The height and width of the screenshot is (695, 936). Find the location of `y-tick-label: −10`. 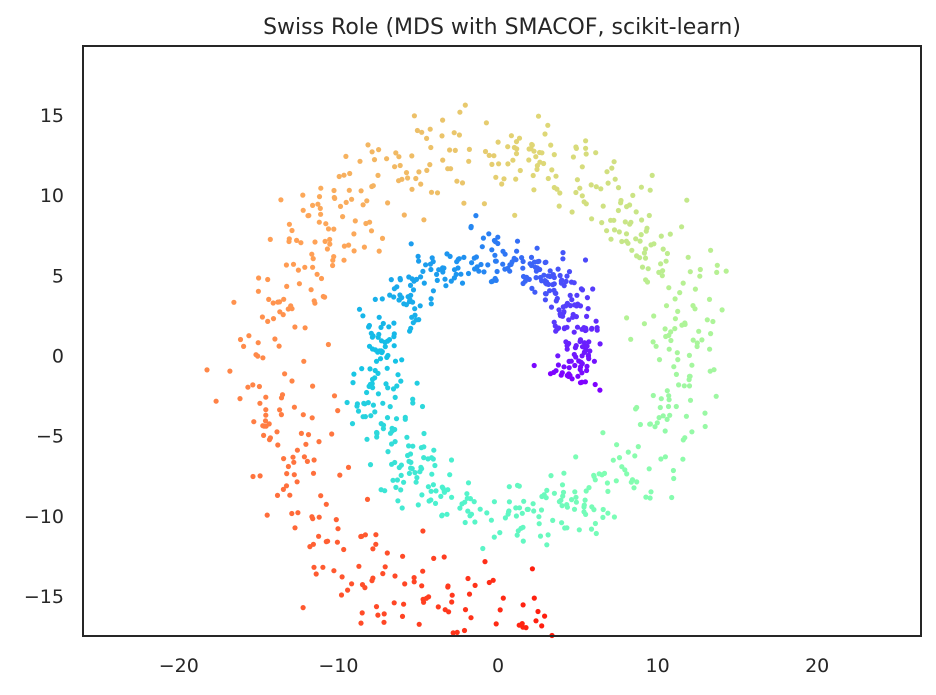

y-tick-label: −10 is located at coordinates (44, 517).